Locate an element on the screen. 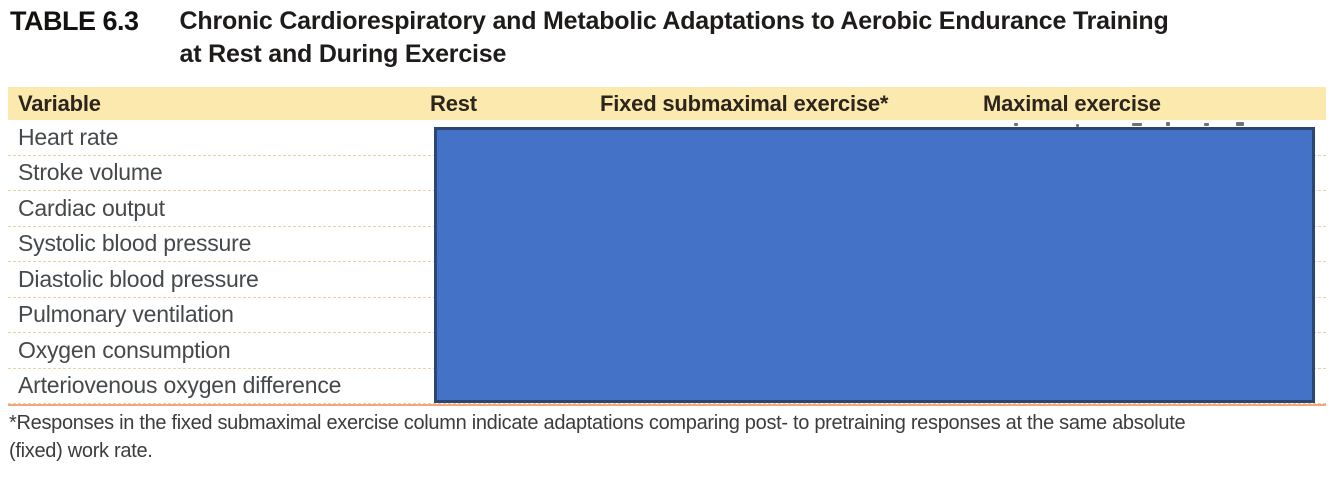 The width and height of the screenshot is (1334, 478). obscured-text-fragments is located at coordinates (667, 124).